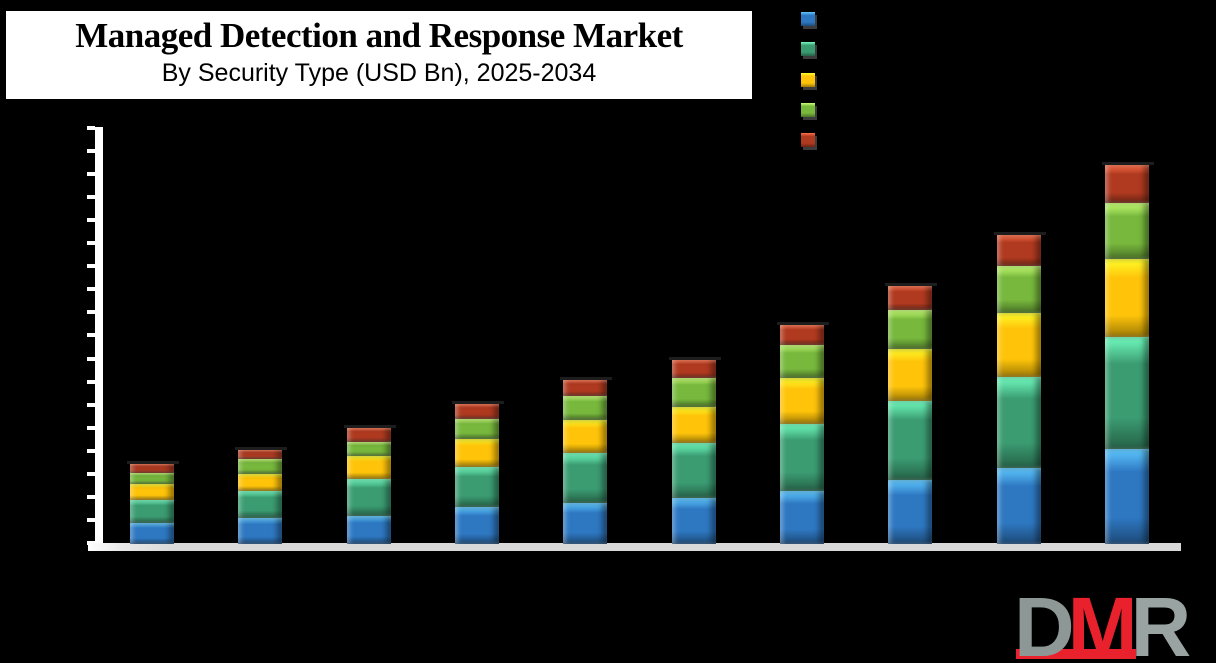 This screenshot has width=1216, height=663. I want to click on bar-segment-series-4-2030, so click(693, 392).